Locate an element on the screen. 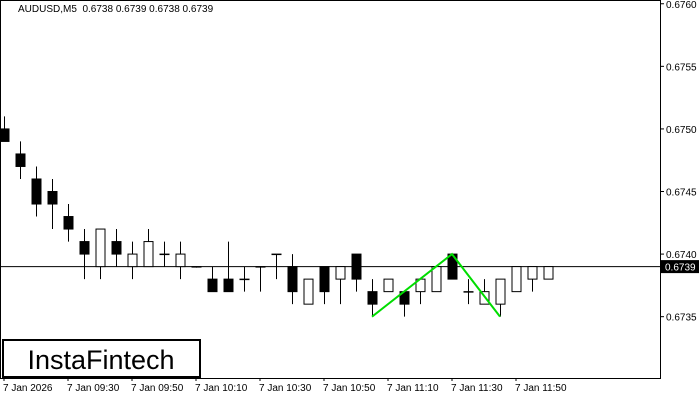  y-tick-label: 0.6750 is located at coordinates (681, 130).